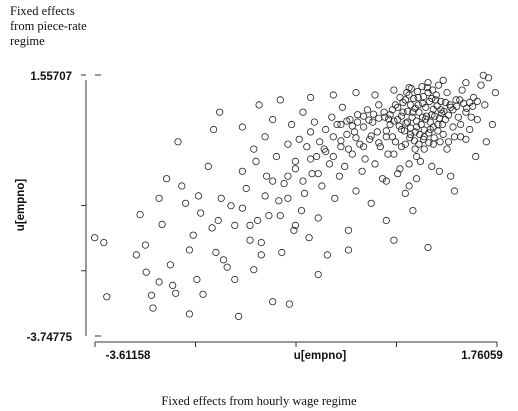 The image size is (518, 411). I want to click on y-axis-label: u[empno], so click(21, 205).